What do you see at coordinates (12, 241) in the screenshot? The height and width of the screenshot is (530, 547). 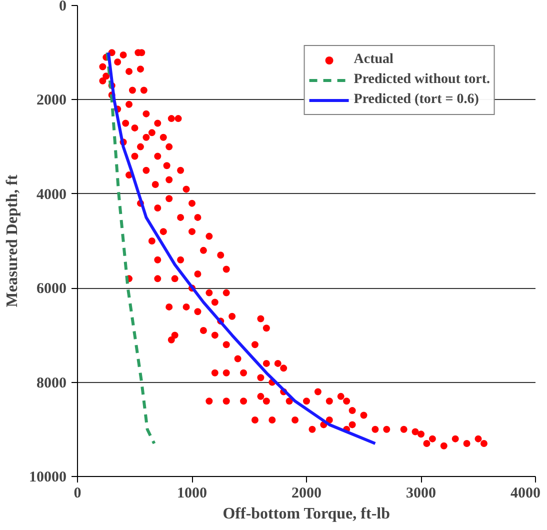 I see `y-axis-title: Measured Depth, ft` at bounding box center [12, 241].